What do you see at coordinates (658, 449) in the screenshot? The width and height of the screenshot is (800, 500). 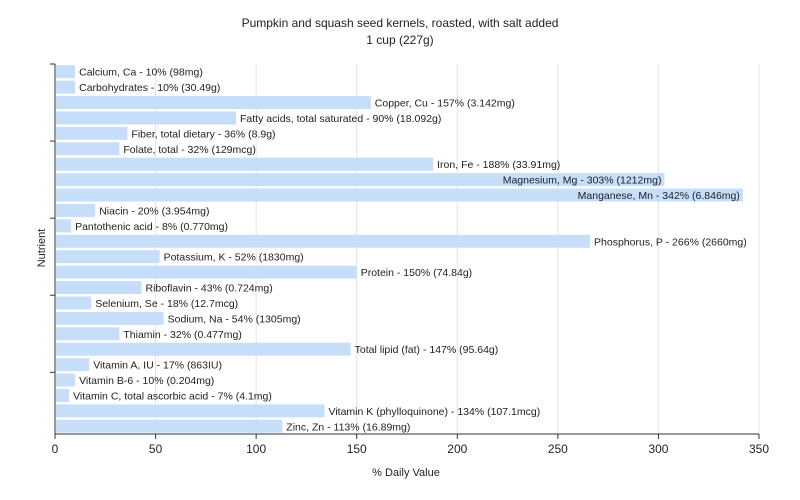 I see `x-tick-label: 300` at bounding box center [658, 449].